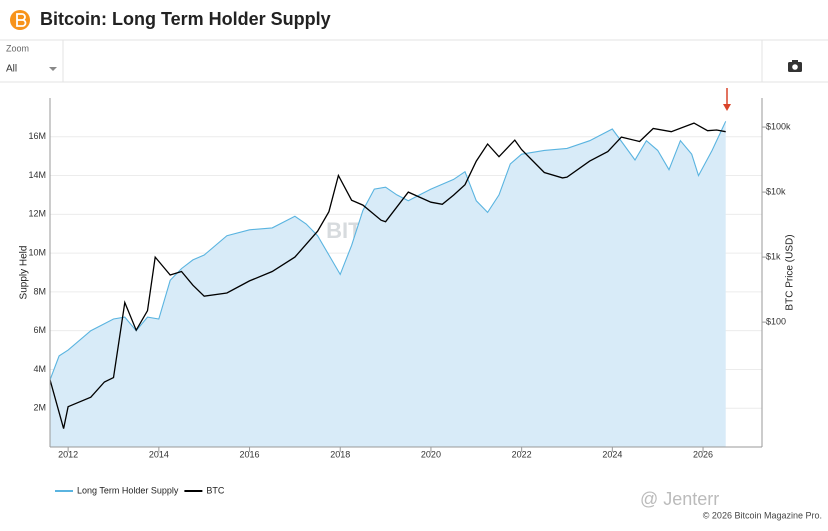 The image size is (828, 531). Describe the element at coordinates (776, 191) in the screenshot. I see `y2-tick-label: $10k` at that location.